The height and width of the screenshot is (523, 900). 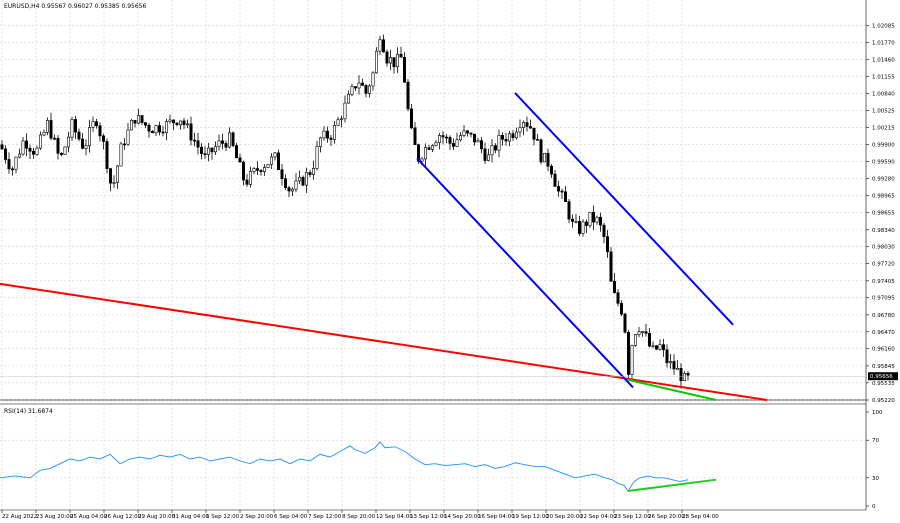 What do you see at coordinates (881, 377) in the screenshot?
I see `current-price-label: 0.95656` at bounding box center [881, 377].